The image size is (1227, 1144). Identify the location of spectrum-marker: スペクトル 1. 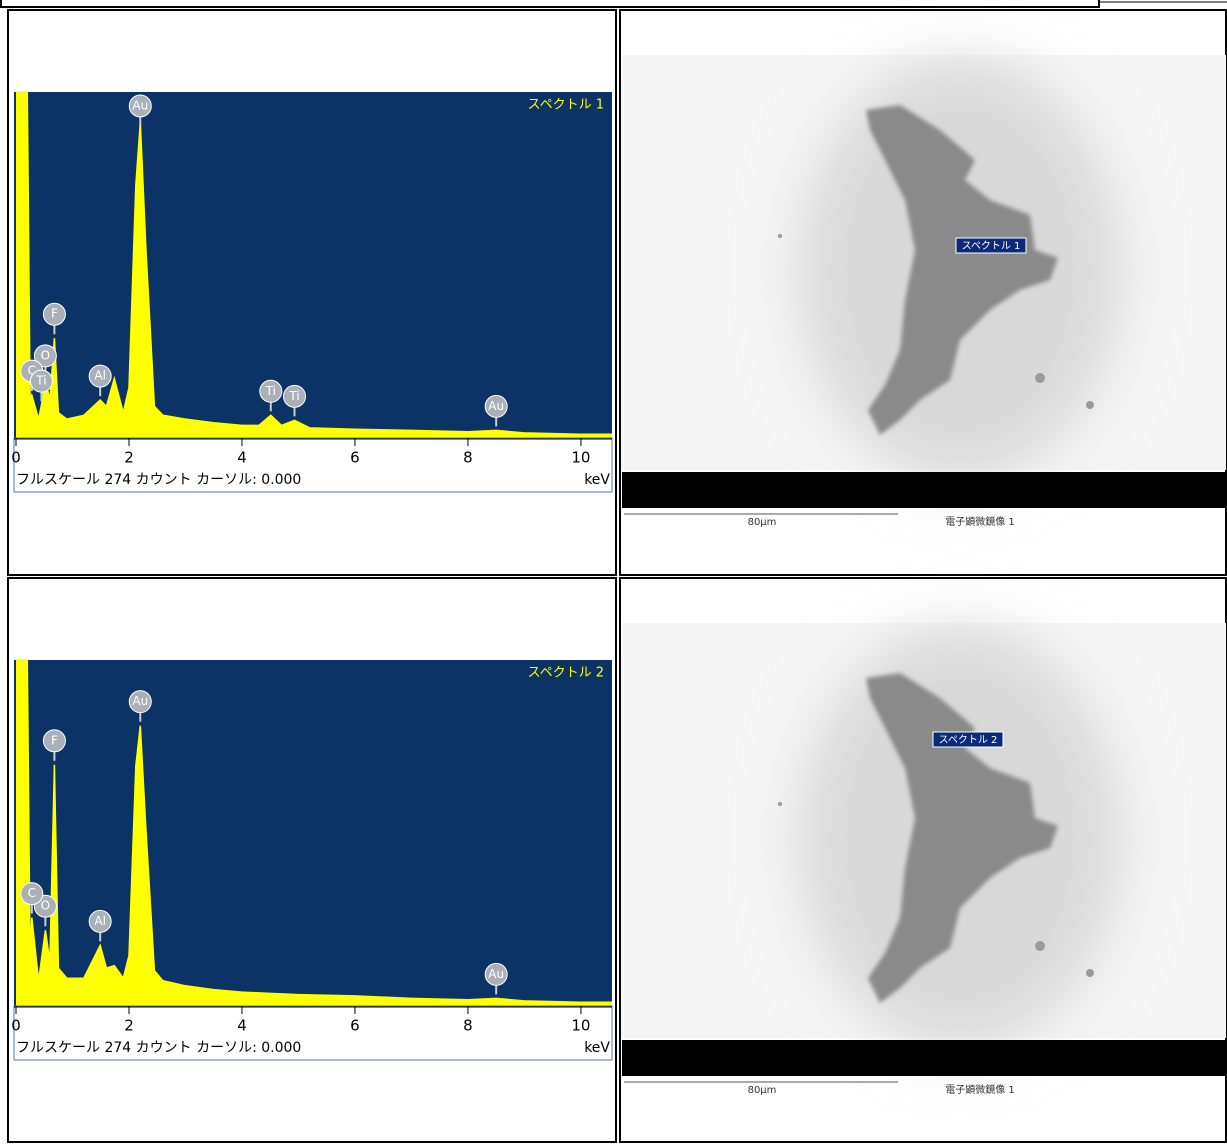
(991, 246).